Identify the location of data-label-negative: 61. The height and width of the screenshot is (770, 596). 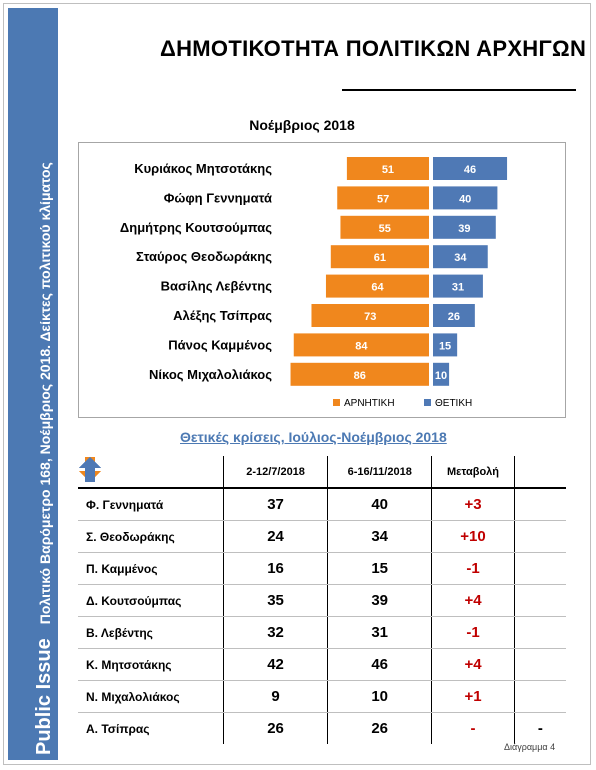
(380, 258).